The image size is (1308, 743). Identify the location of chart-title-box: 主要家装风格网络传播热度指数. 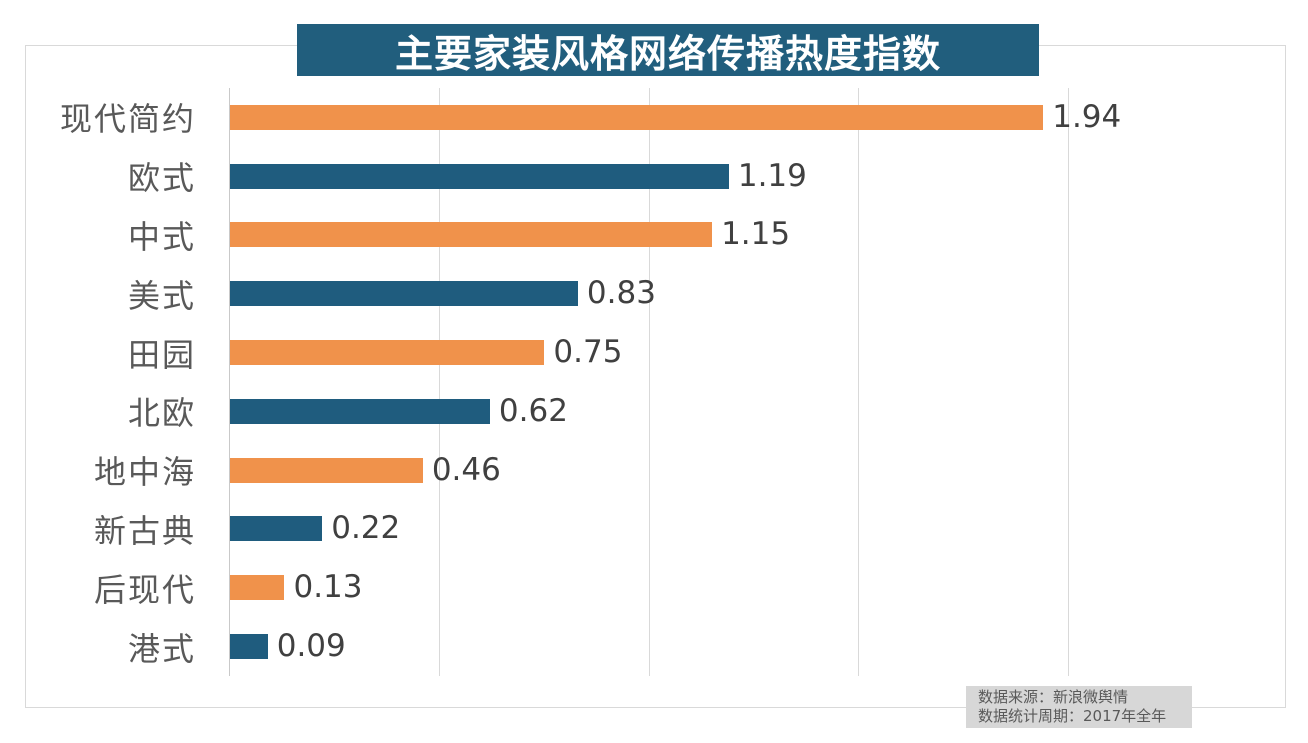
(668, 50).